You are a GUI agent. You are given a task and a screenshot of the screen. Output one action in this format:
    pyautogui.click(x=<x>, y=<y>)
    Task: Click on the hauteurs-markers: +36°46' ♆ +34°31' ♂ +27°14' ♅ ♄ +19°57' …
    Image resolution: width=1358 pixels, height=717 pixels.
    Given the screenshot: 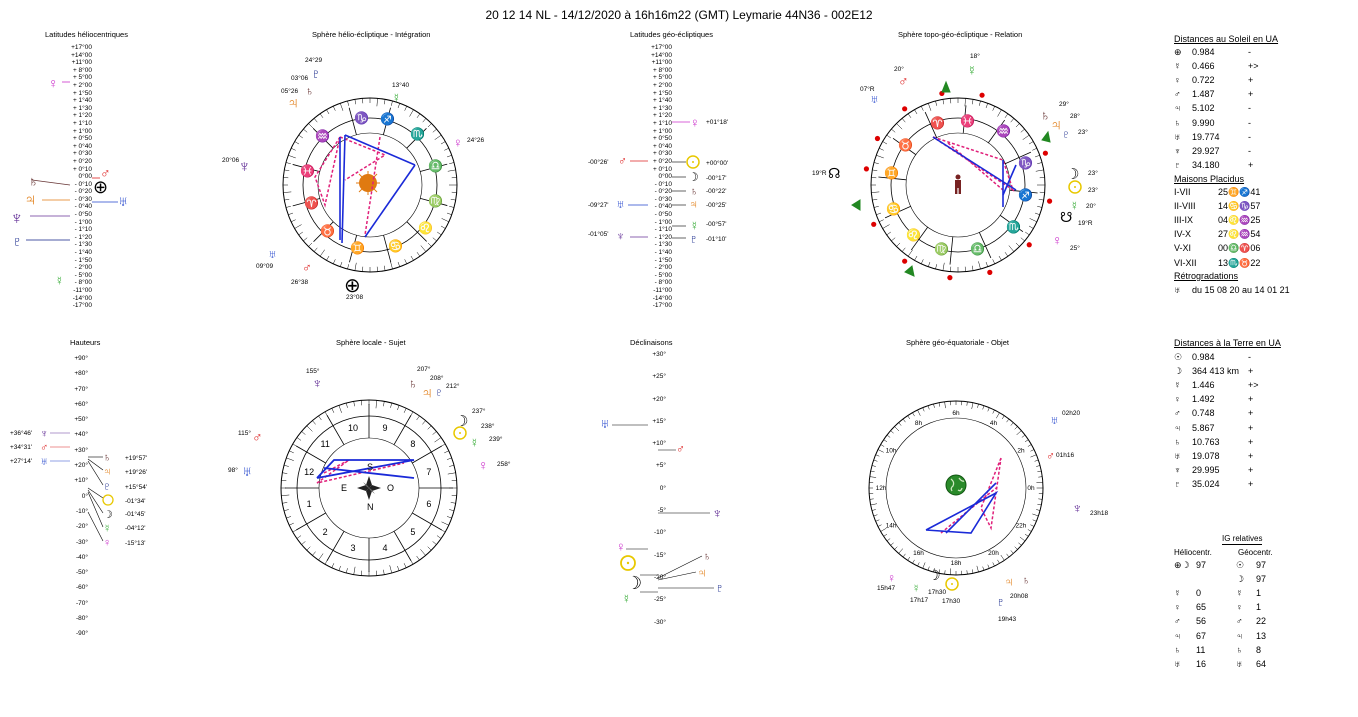 What is the action you would take?
    pyautogui.click(x=78, y=488)
    